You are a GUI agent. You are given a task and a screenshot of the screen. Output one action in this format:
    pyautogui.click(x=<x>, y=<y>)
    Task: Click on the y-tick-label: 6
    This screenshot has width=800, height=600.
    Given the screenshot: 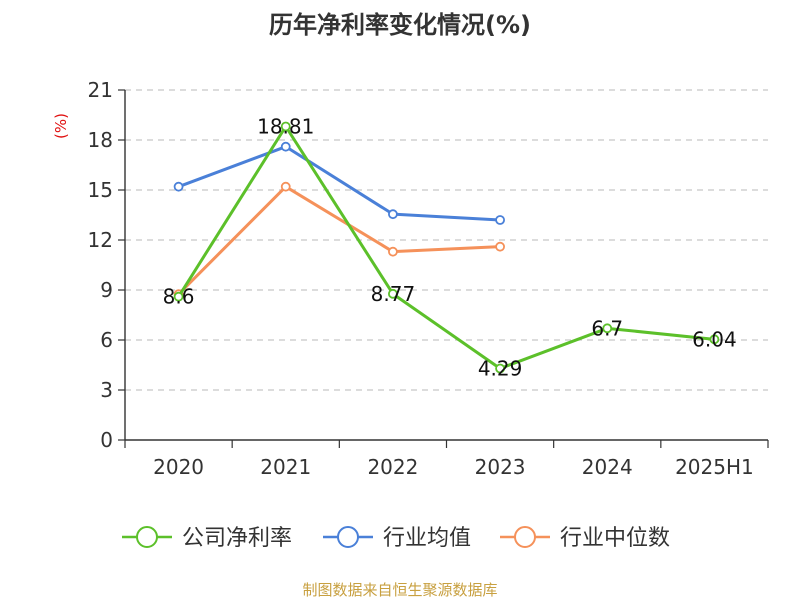 What is the action you would take?
    pyautogui.click(x=106, y=340)
    